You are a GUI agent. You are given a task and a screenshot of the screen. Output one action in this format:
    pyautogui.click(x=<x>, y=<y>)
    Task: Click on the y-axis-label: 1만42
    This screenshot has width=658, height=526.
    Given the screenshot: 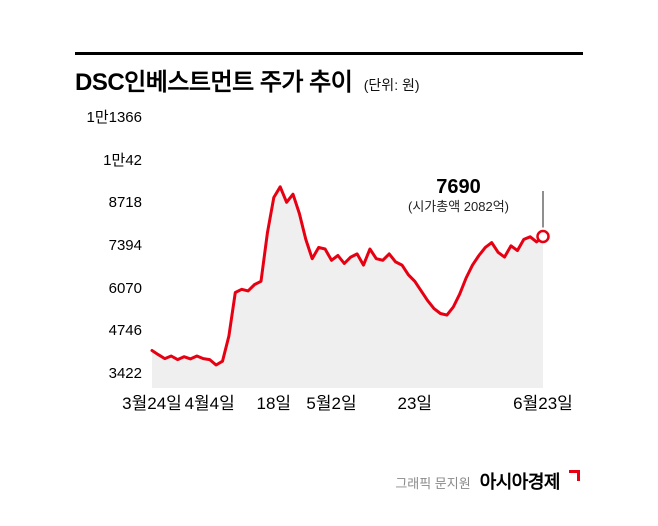 What is the action you would take?
    pyautogui.click(x=122, y=160)
    